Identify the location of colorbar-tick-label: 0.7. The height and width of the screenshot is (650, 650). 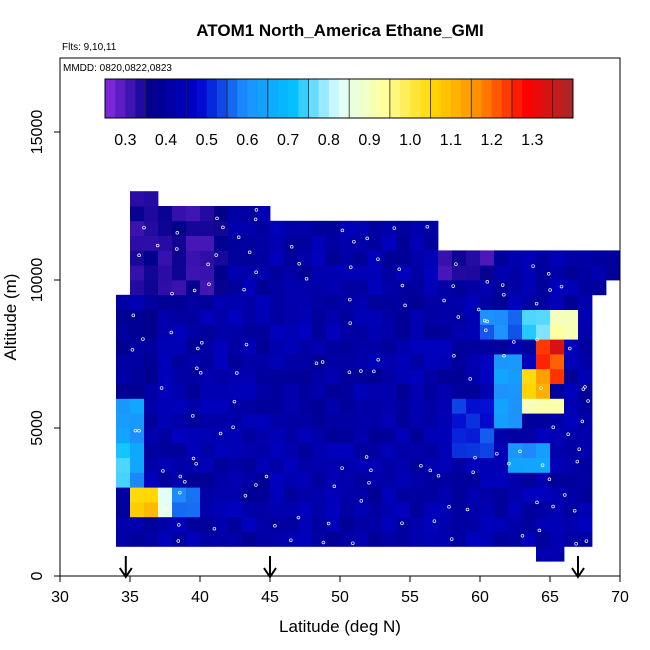
(288, 140).